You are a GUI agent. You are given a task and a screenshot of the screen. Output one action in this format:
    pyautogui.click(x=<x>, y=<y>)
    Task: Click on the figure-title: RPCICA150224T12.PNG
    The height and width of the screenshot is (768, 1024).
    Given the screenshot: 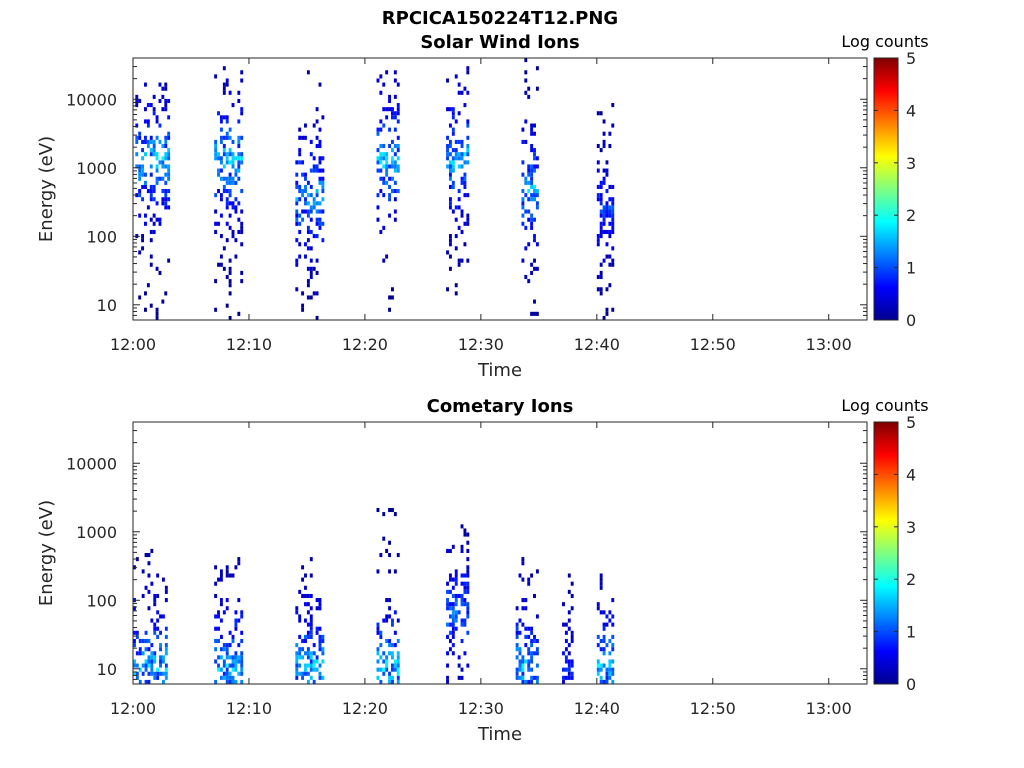 What is the action you would take?
    pyautogui.click(x=500, y=18)
    